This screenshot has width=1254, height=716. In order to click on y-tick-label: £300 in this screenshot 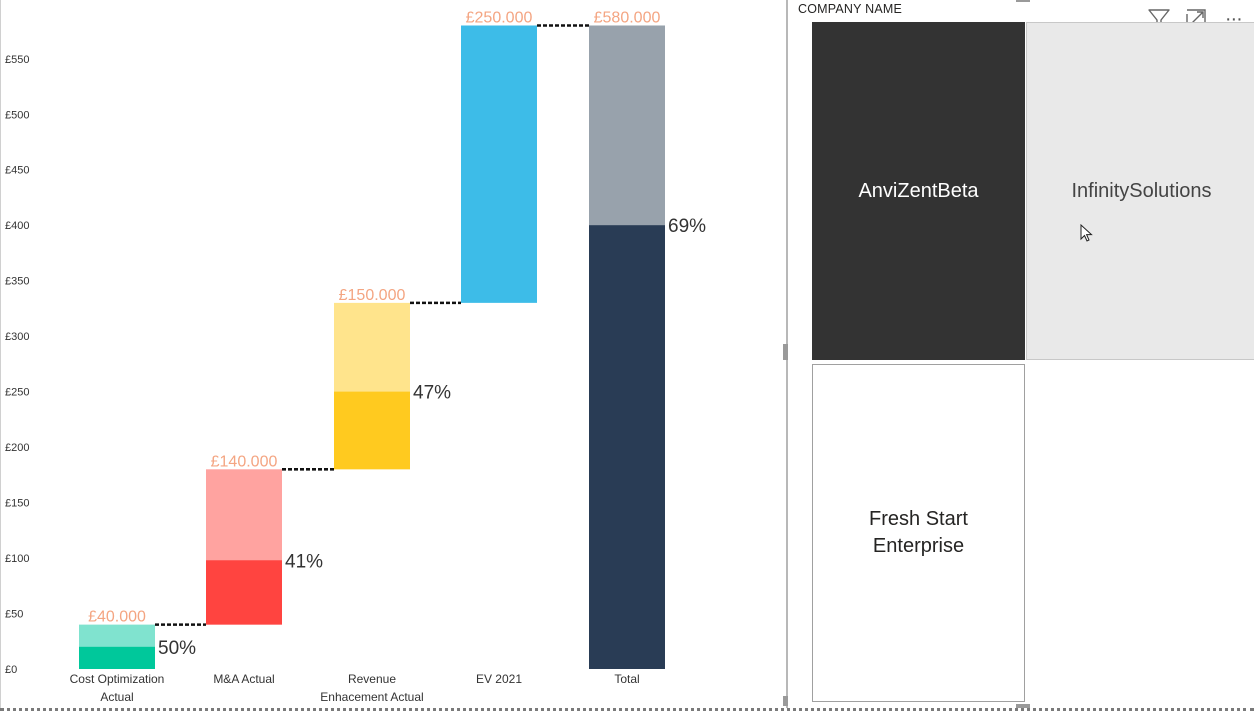, I will do `click(17, 337)`.